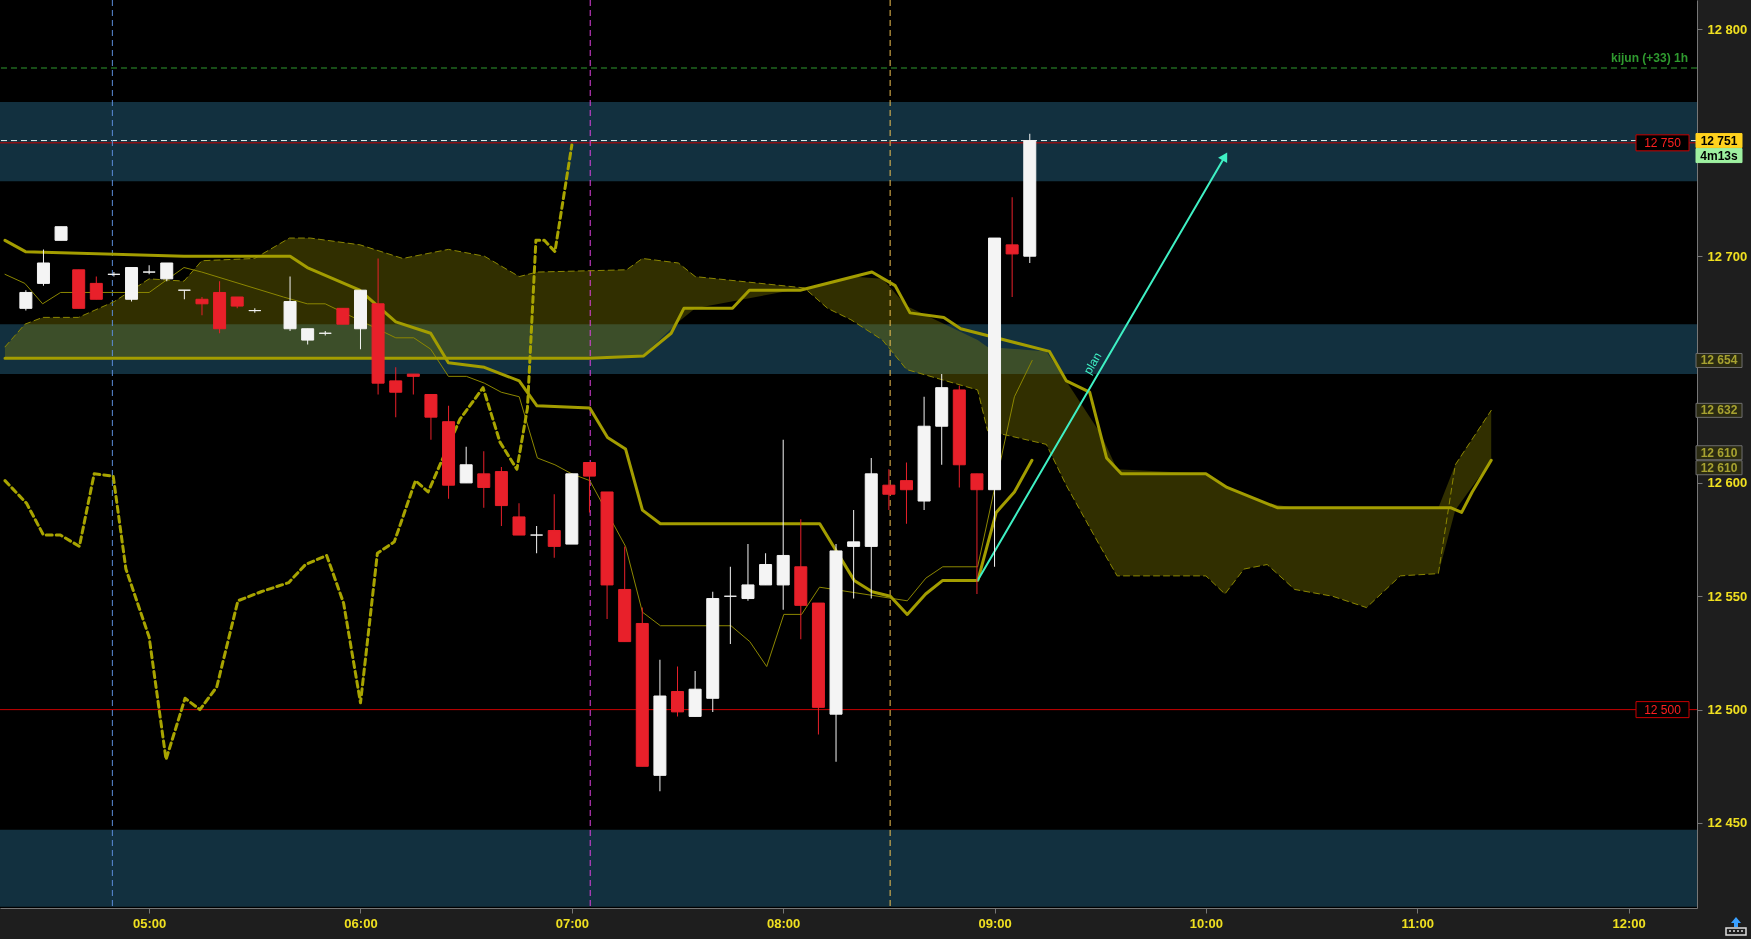  What do you see at coordinates (1629, 923) in the screenshot?
I see `x-tick-label: 12:00` at bounding box center [1629, 923].